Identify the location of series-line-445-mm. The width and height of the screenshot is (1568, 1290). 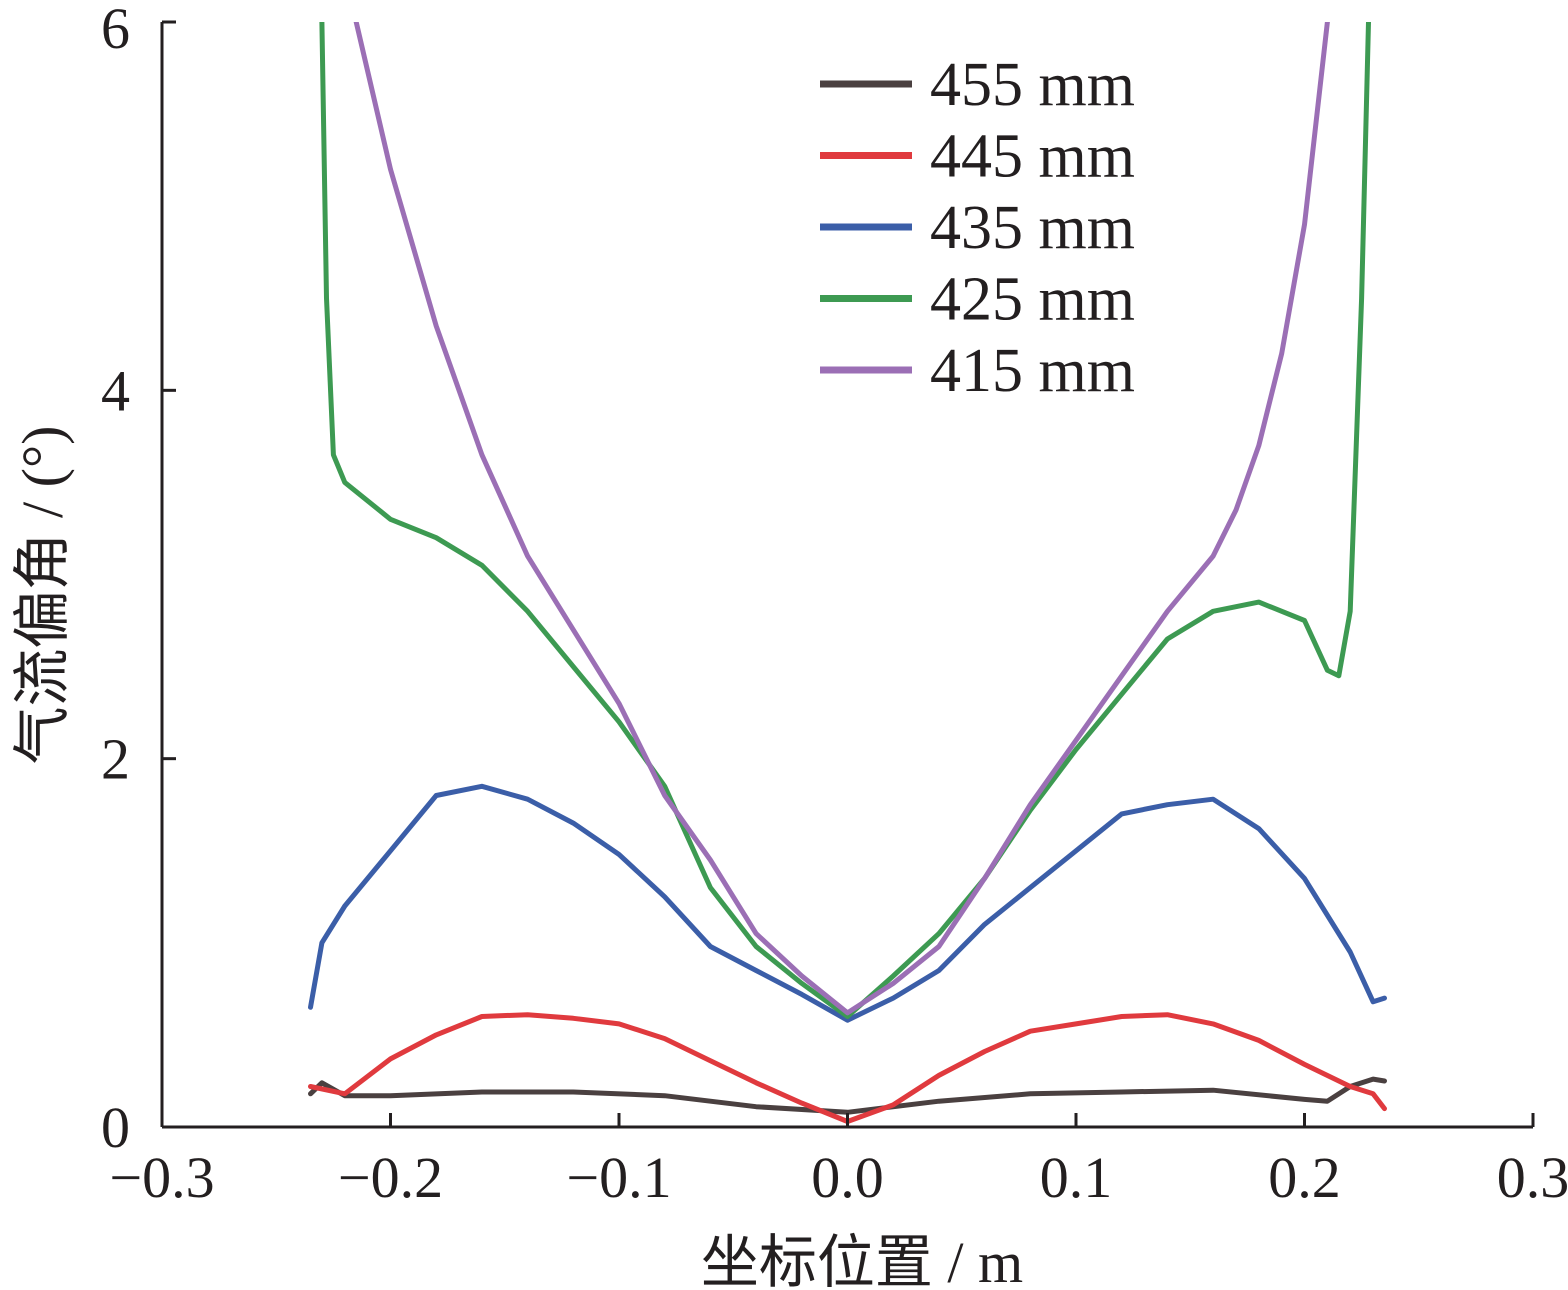
(847, 1068).